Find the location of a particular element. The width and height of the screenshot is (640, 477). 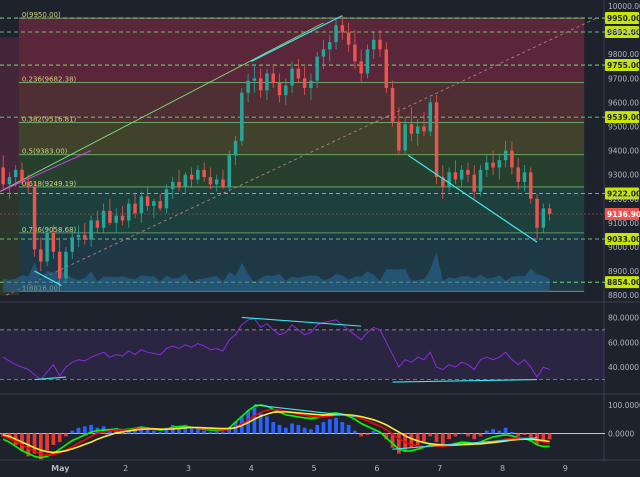

price-y-tick-3: 9100.00 is located at coordinates (623, 223).